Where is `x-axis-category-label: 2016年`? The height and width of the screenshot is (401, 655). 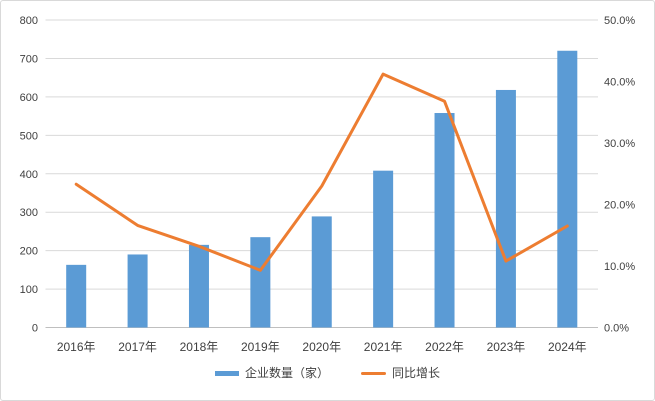
x-axis-category-label: 2016年 is located at coordinates (76, 347).